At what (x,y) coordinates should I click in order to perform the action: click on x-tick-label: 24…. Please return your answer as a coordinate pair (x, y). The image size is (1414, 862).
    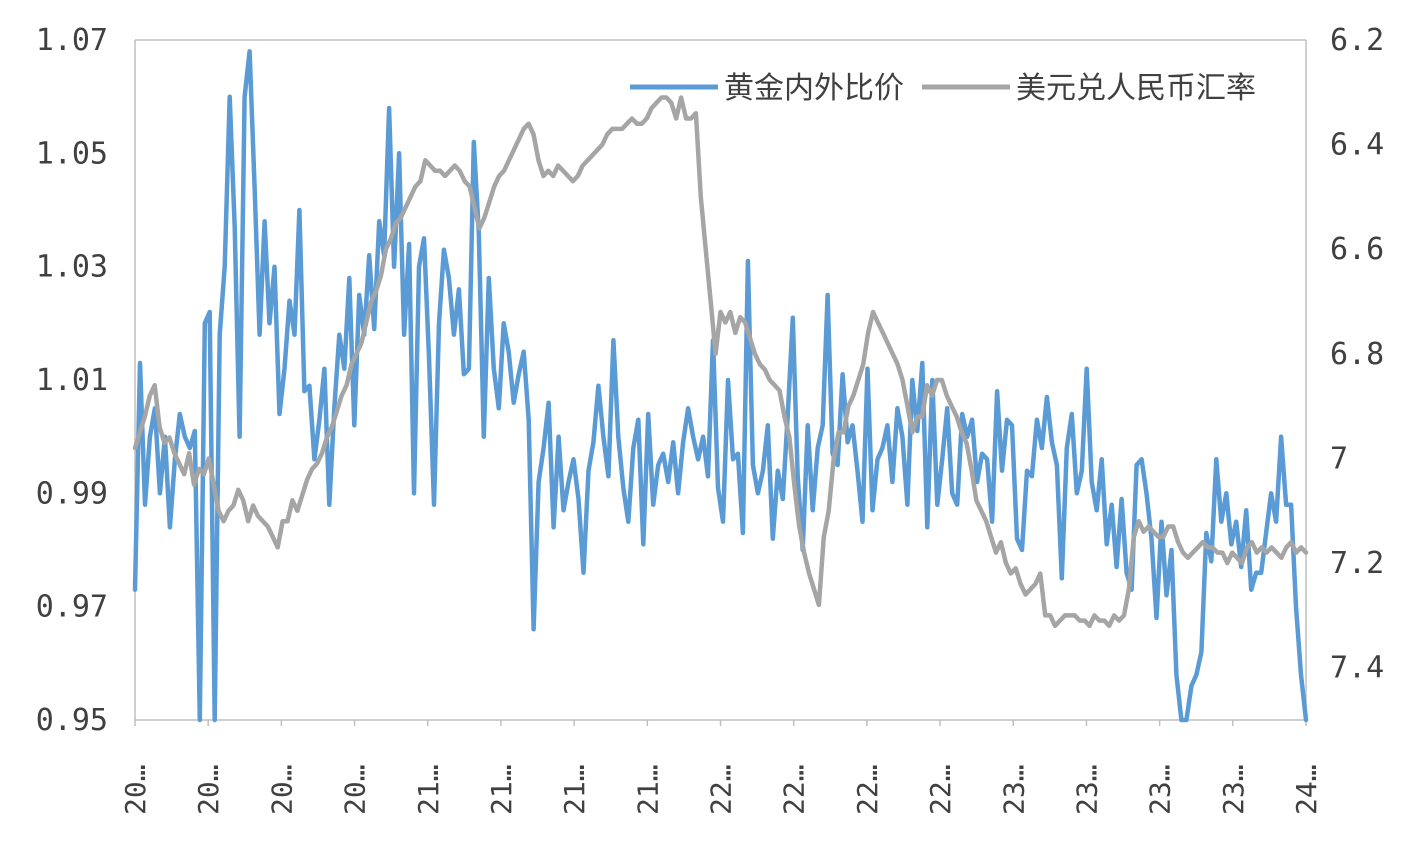
    Looking at the image, I should click on (1306, 789).